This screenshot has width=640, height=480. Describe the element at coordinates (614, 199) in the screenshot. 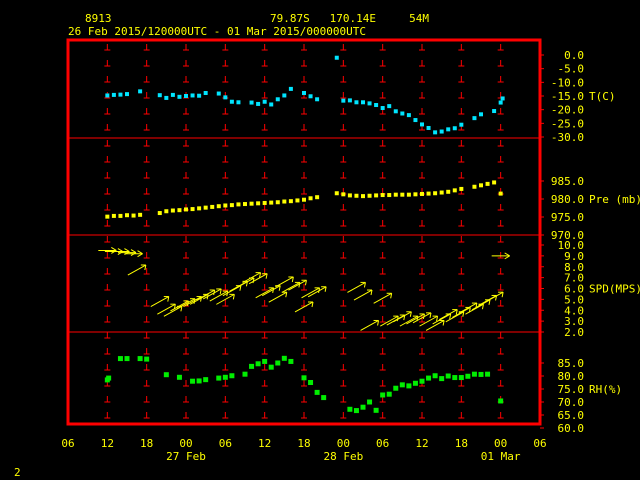

I see `panel-label: Pre (mb)` at that location.